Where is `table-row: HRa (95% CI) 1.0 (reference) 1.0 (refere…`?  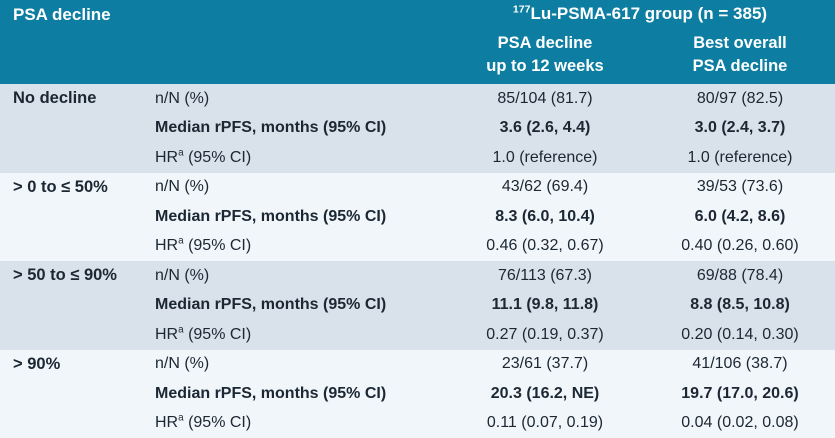 table-row: HRa (95% CI) 1.0 (reference) 1.0 (refere… is located at coordinates (417, 158).